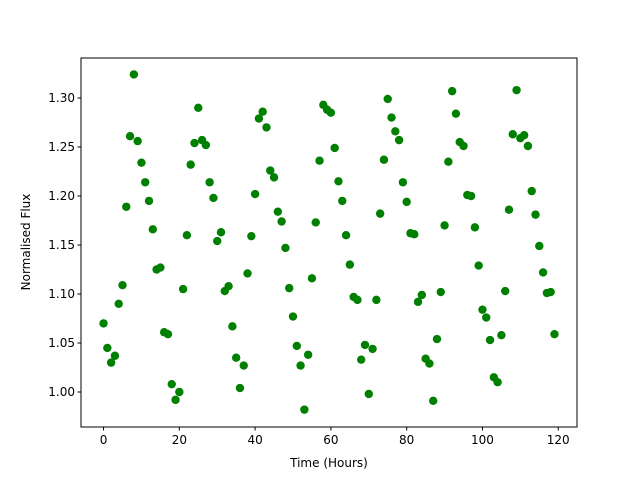  I want to click on x-tick-label: 60, so click(330, 440).